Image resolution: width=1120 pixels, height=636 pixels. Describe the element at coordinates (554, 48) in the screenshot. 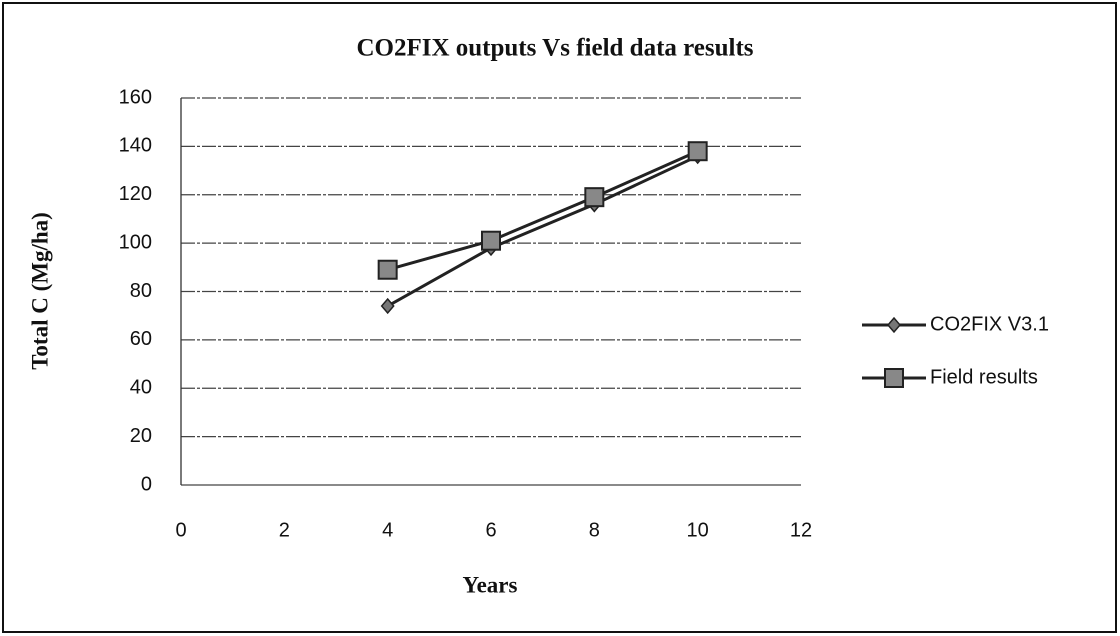

I see `chart-title: CO2FIX outputs Vs field data results` at that location.